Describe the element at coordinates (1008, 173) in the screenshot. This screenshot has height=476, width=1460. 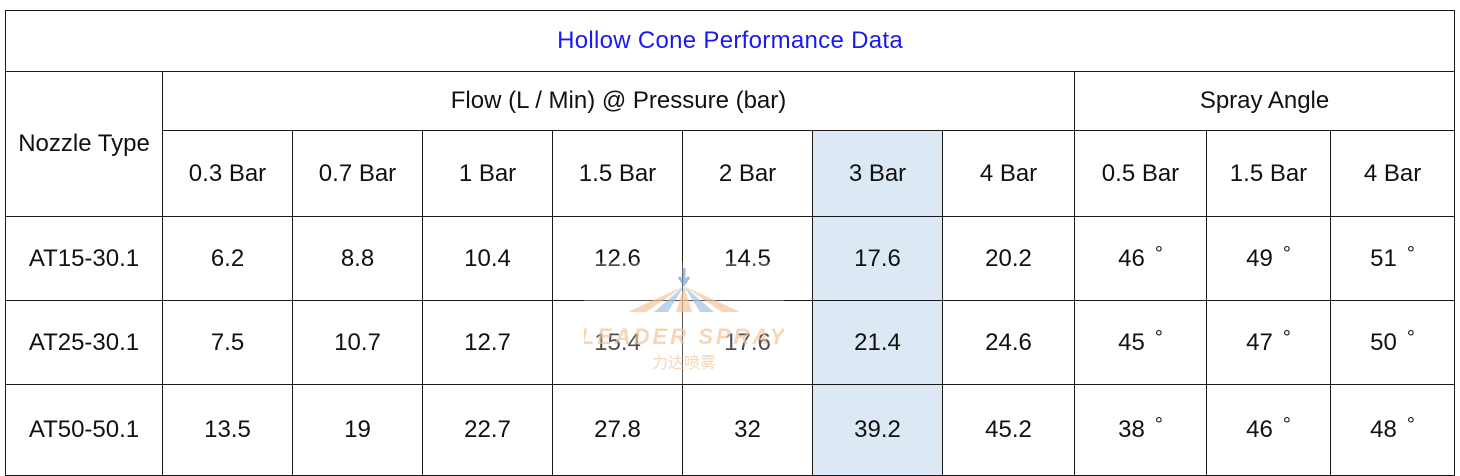
I see `flow-pressure-header: 4 Bar` at that location.